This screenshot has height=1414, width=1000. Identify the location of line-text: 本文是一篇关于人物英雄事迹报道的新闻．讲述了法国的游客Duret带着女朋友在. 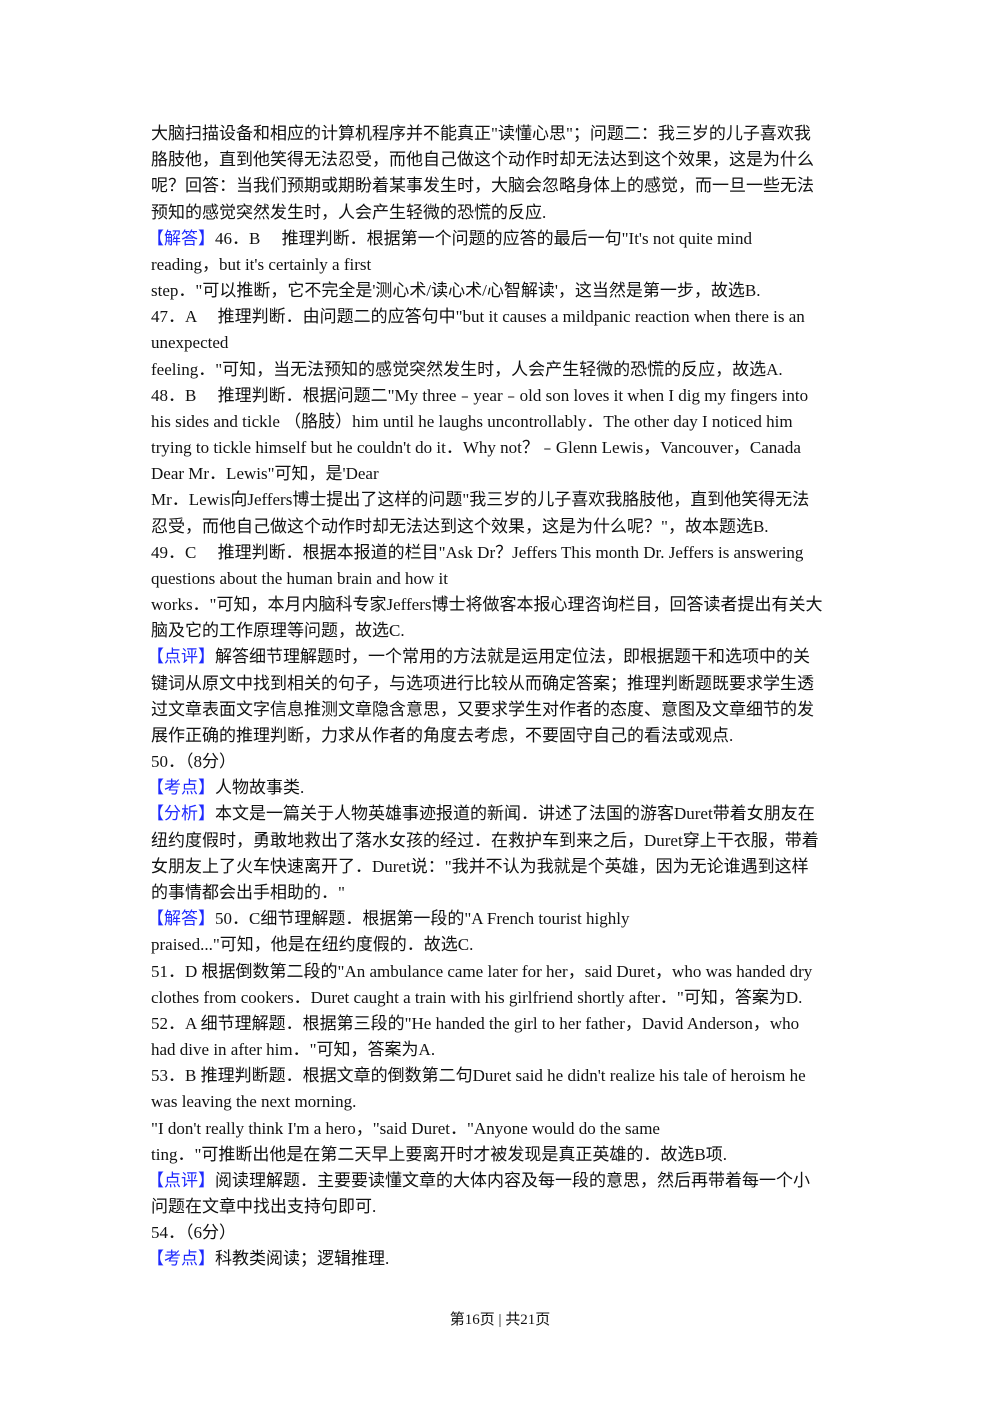
(515, 814).